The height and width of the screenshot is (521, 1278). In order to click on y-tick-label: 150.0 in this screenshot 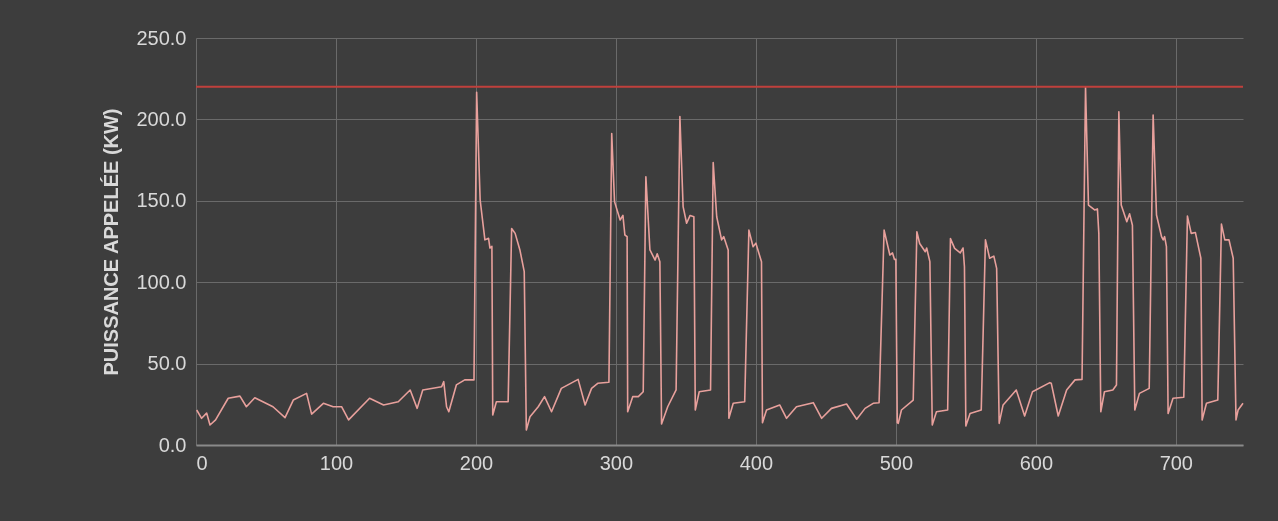, I will do `click(161, 200)`.